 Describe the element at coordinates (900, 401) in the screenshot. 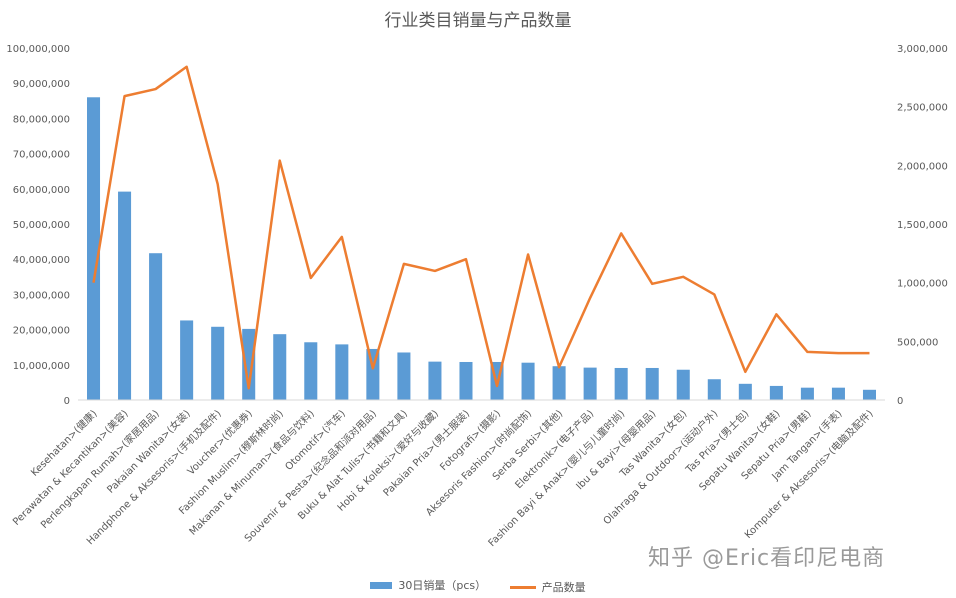

I see `y-right-tick-label: 0` at that location.